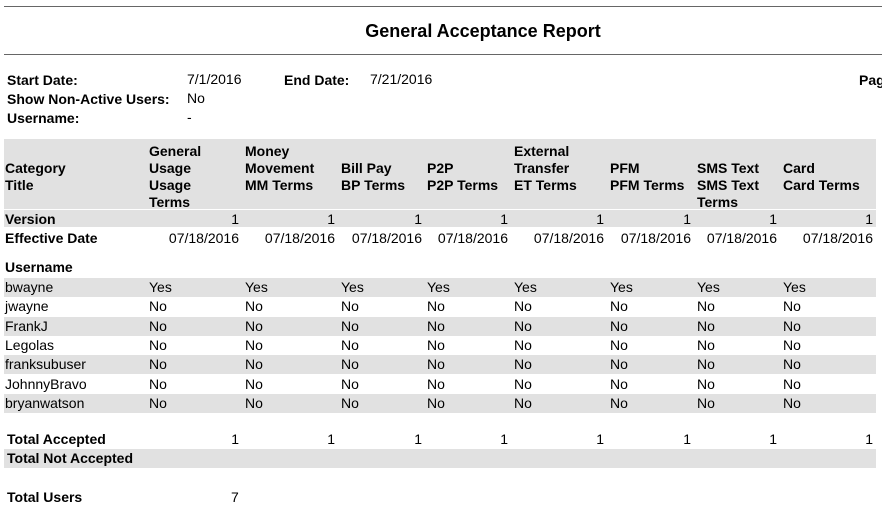 This screenshot has width=882, height=515. What do you see at coordinates (175, 151) in the screenshot?
I see `category-header: General` at bounding box center [175, 151].